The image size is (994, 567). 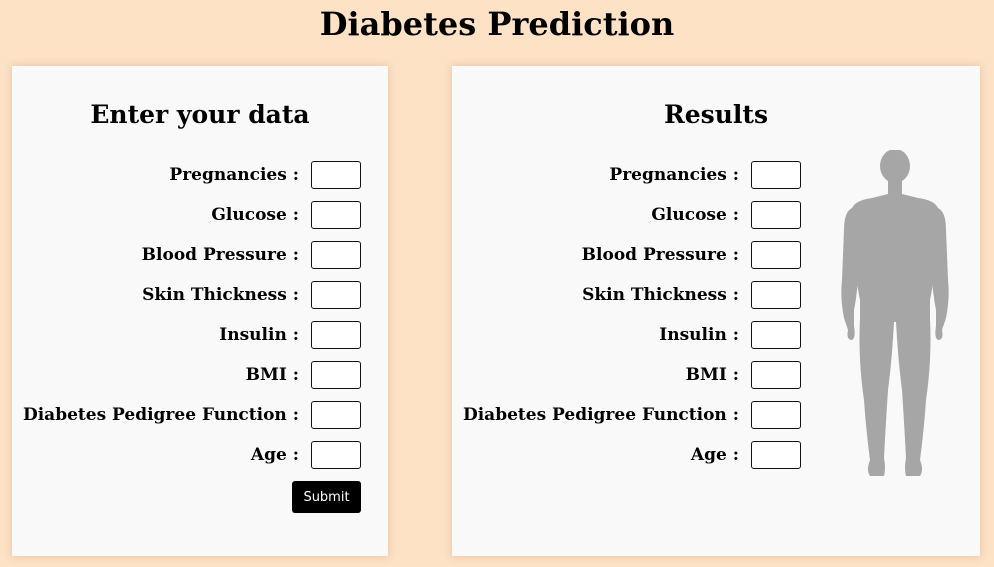 I want to click on results-panel-title: Results, so click(x=716, y=114).